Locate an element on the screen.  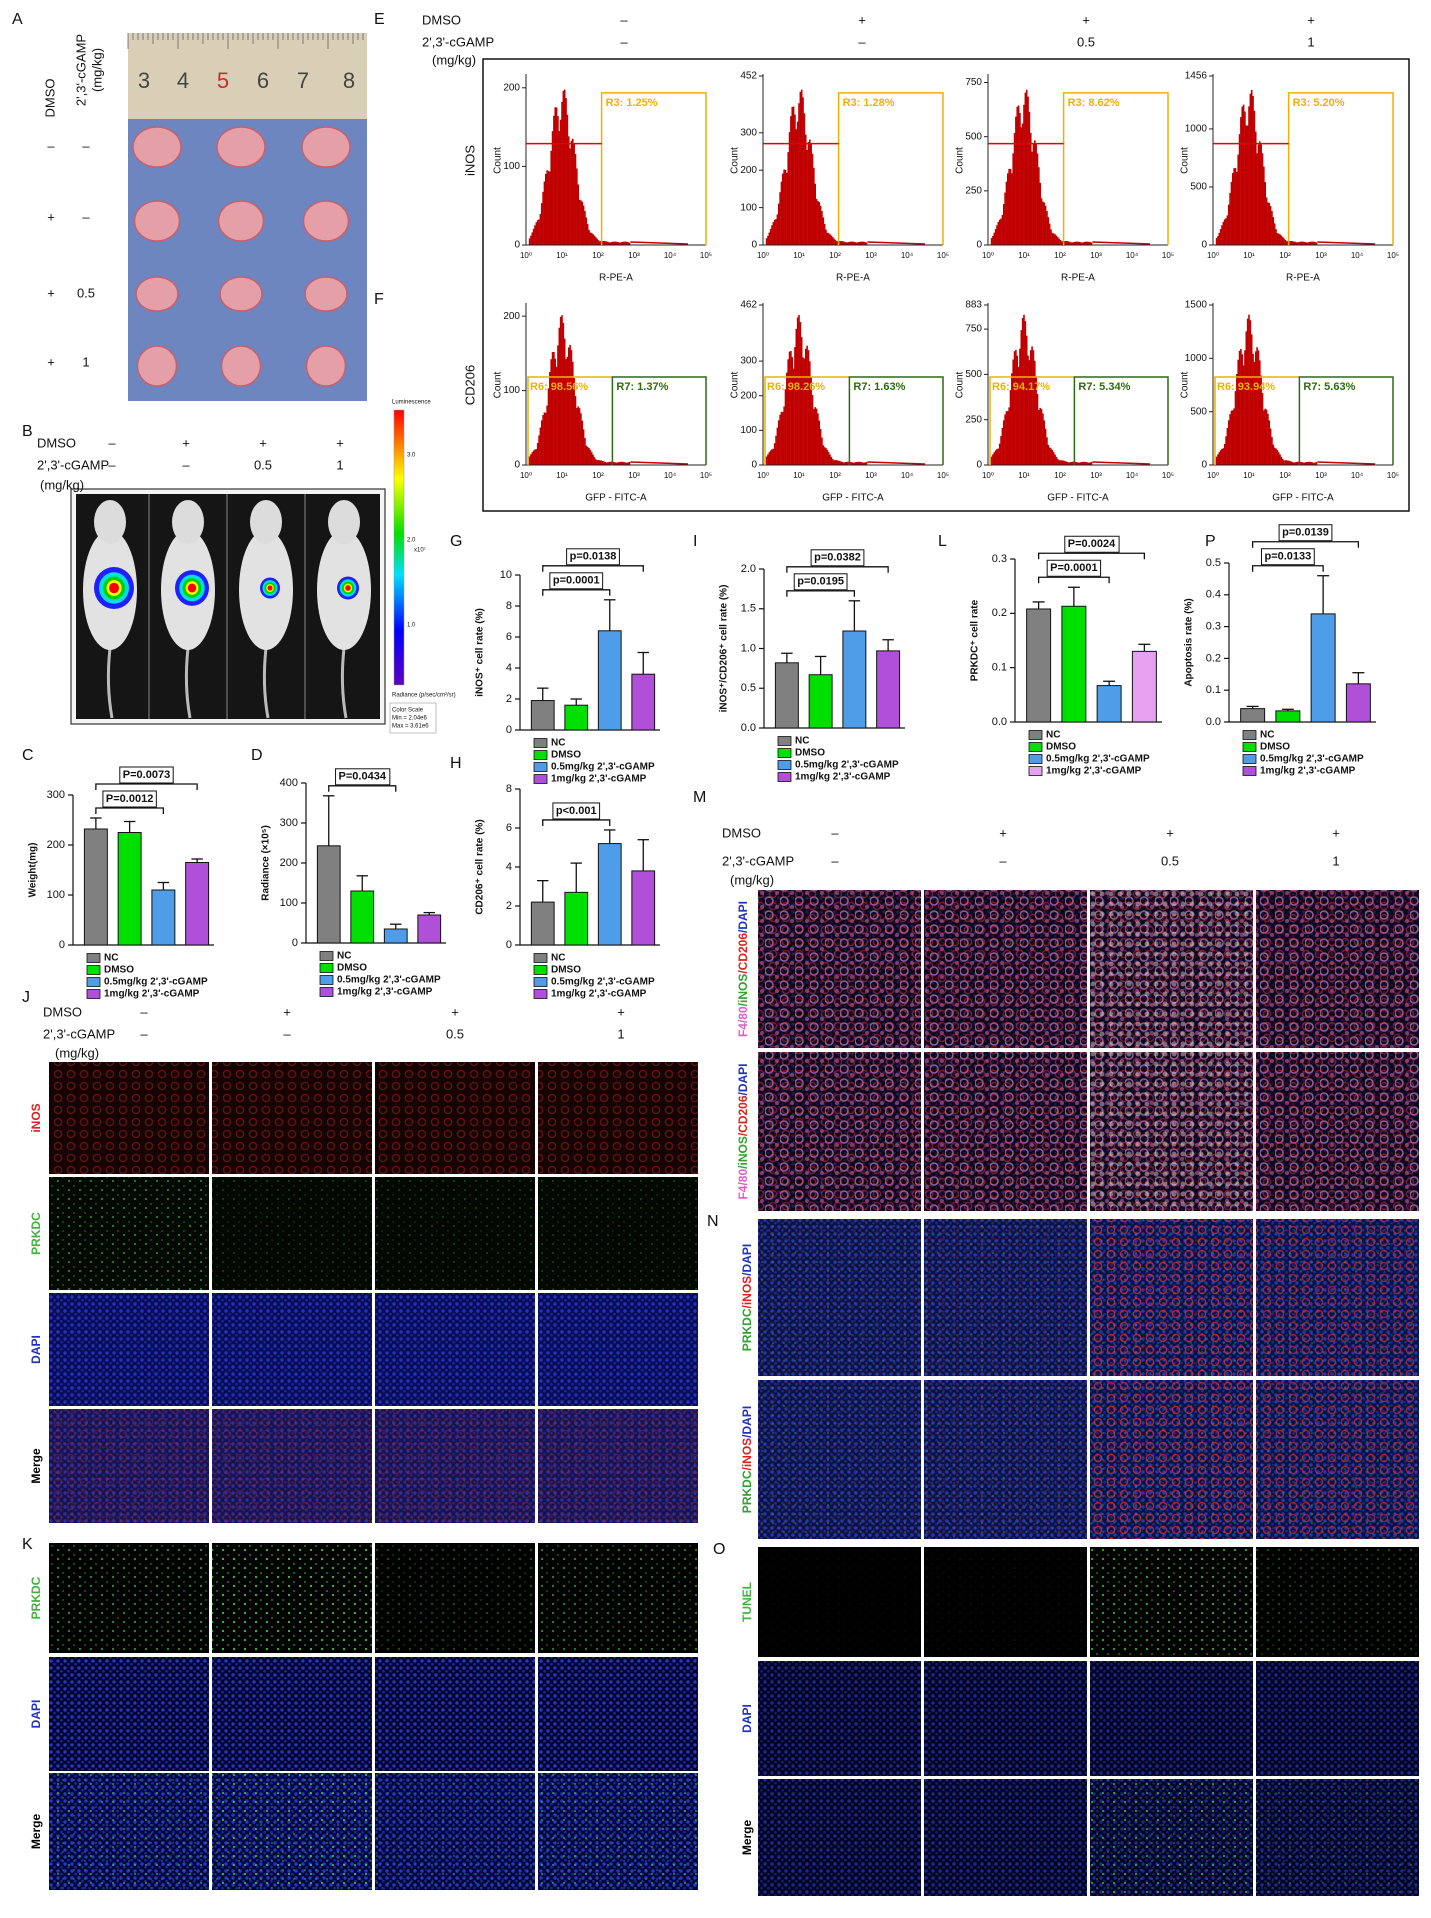
significance-label: p=0.0195 is located at coordinates (820, 582).